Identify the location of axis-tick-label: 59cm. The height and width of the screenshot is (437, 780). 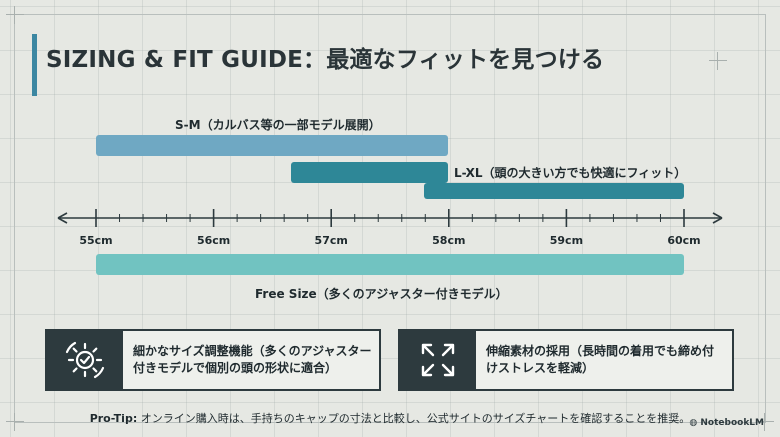
(566, 240).